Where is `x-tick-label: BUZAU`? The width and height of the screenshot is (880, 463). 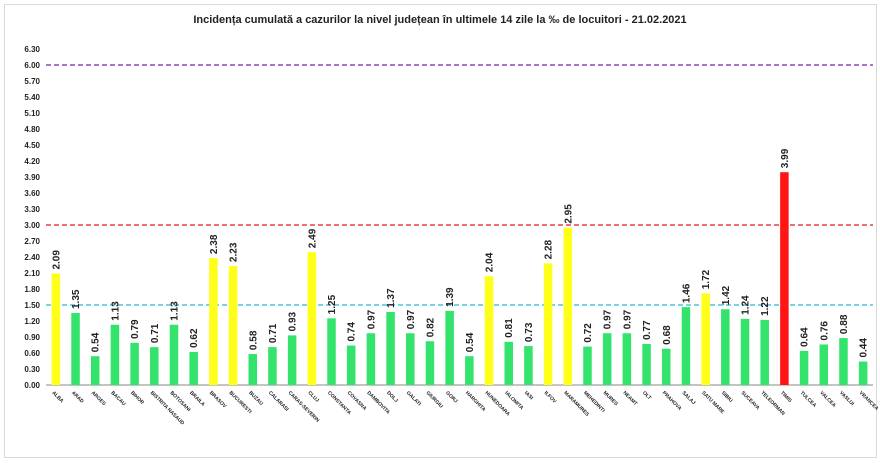 x-tick-label: BUZAU is located at coordinates (255, 398).